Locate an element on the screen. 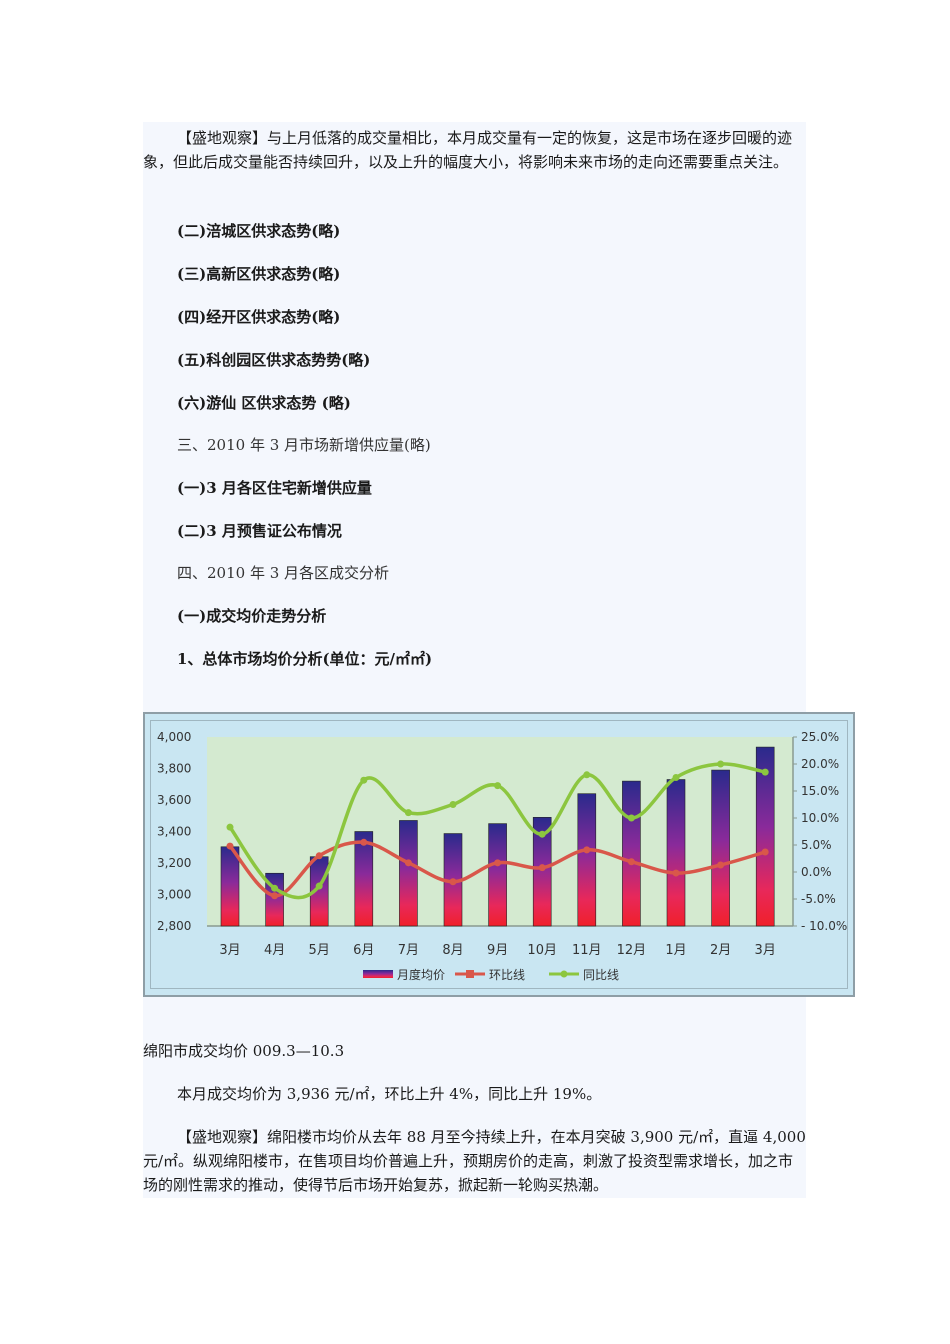  x-axis-label: 1月 is located at coordinates (675, 950).